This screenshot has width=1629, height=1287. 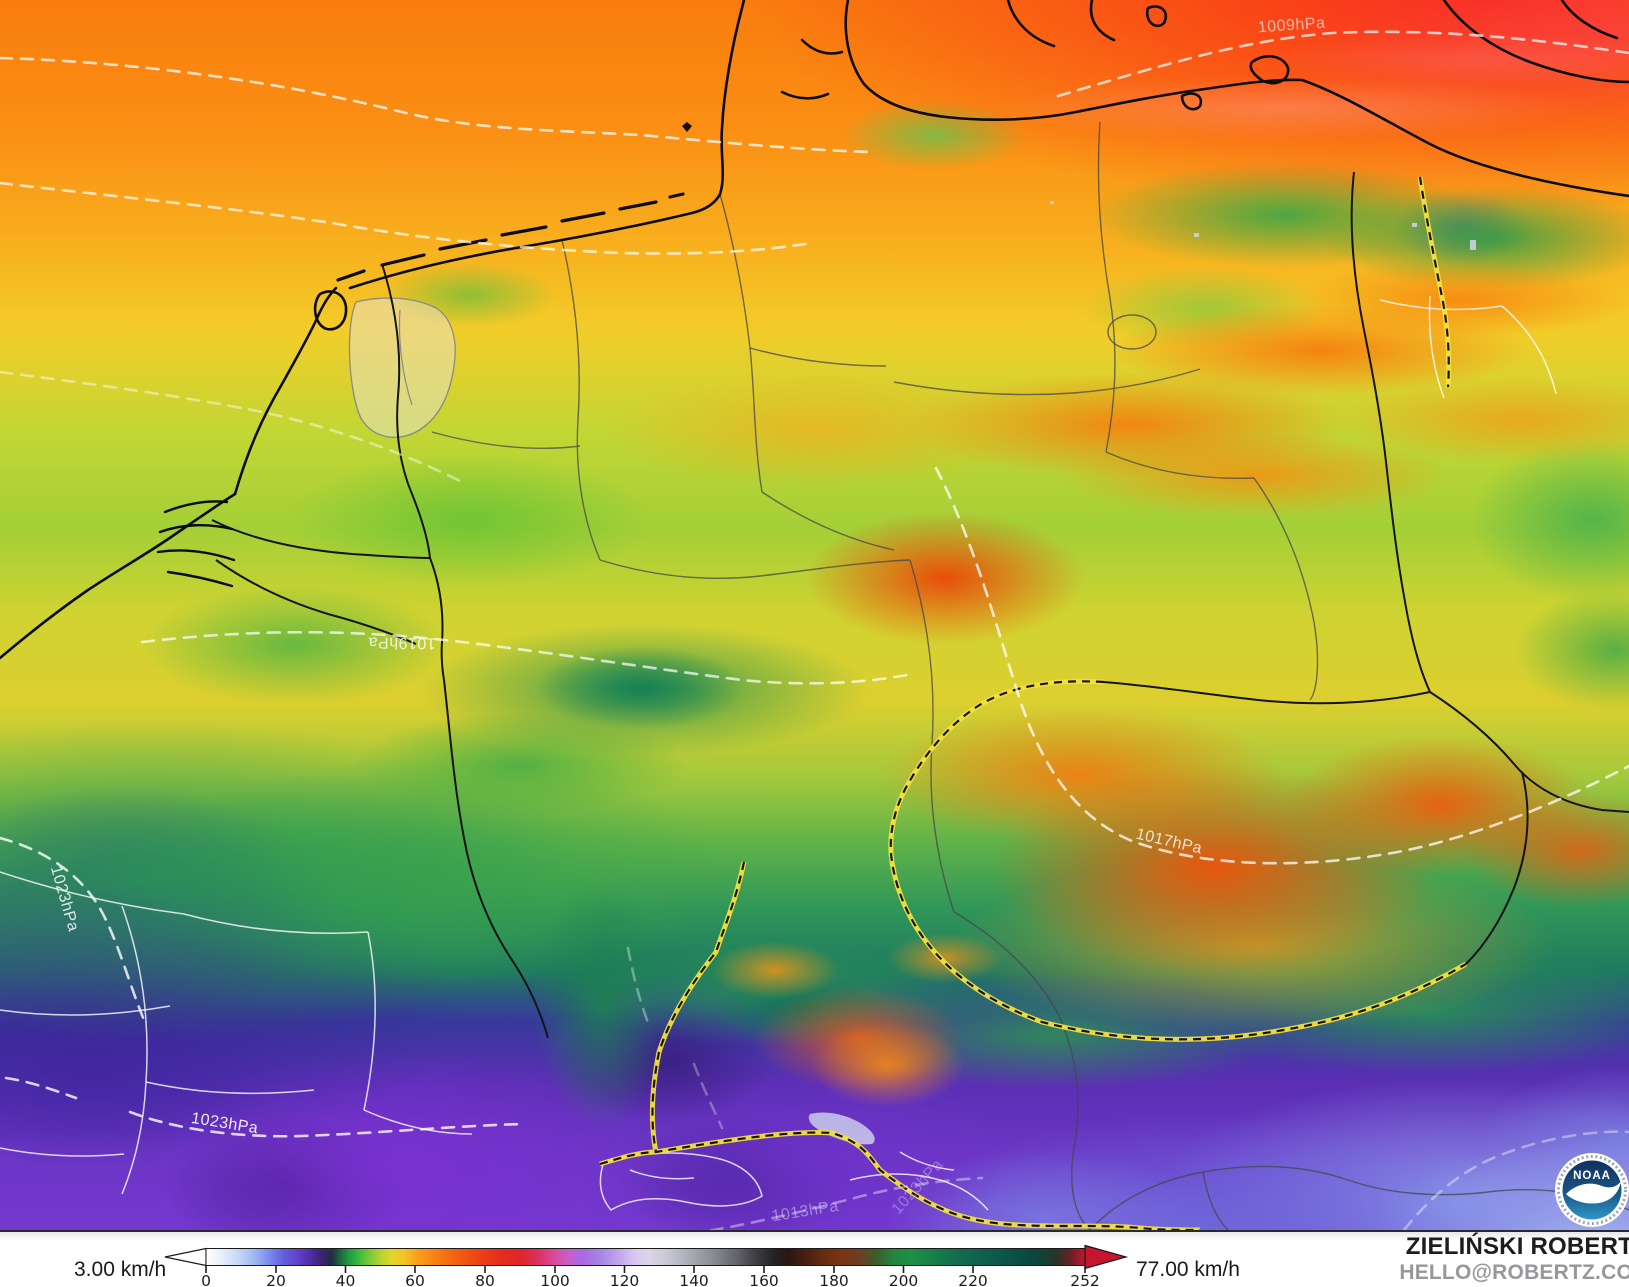 I want to click on attribution: ZIELIŃSKI ROBERT HELLO@ROBERTZ.CO, so click(x=1514, y=1258).